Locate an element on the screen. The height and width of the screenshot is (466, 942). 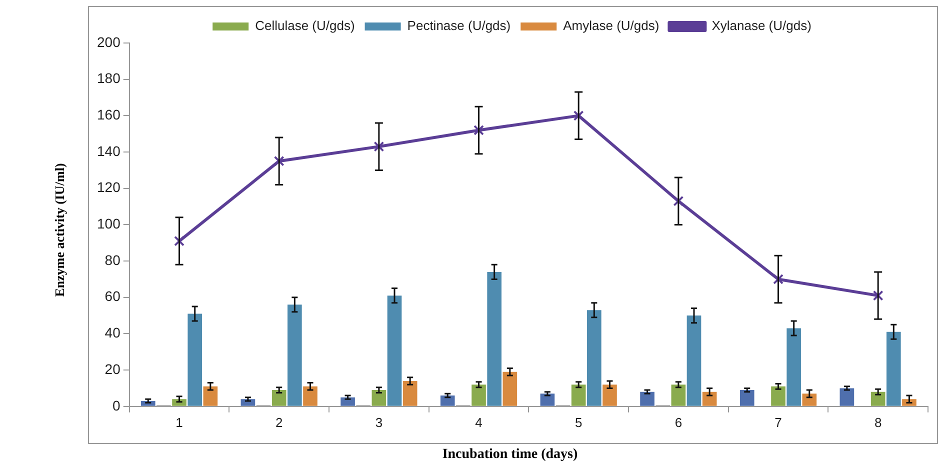
y-tick-label: 140 is located at coordinates (109, 150).